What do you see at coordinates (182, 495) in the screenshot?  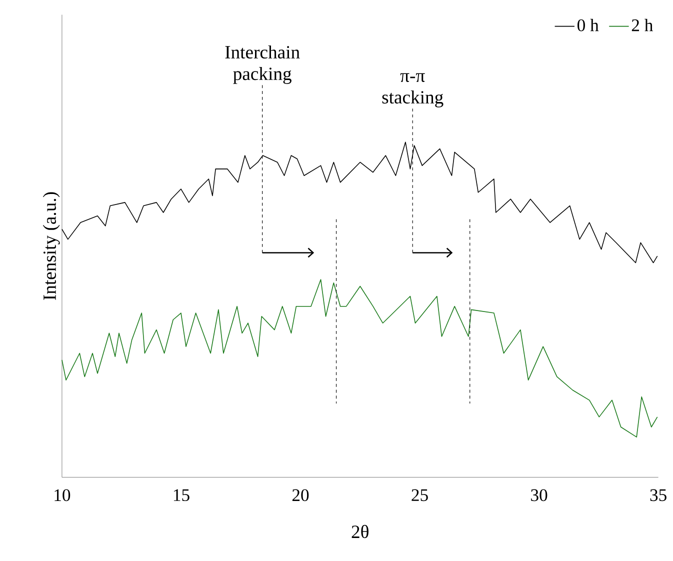 I see `x-tick-label: 15` at bounding box center [182, 495].